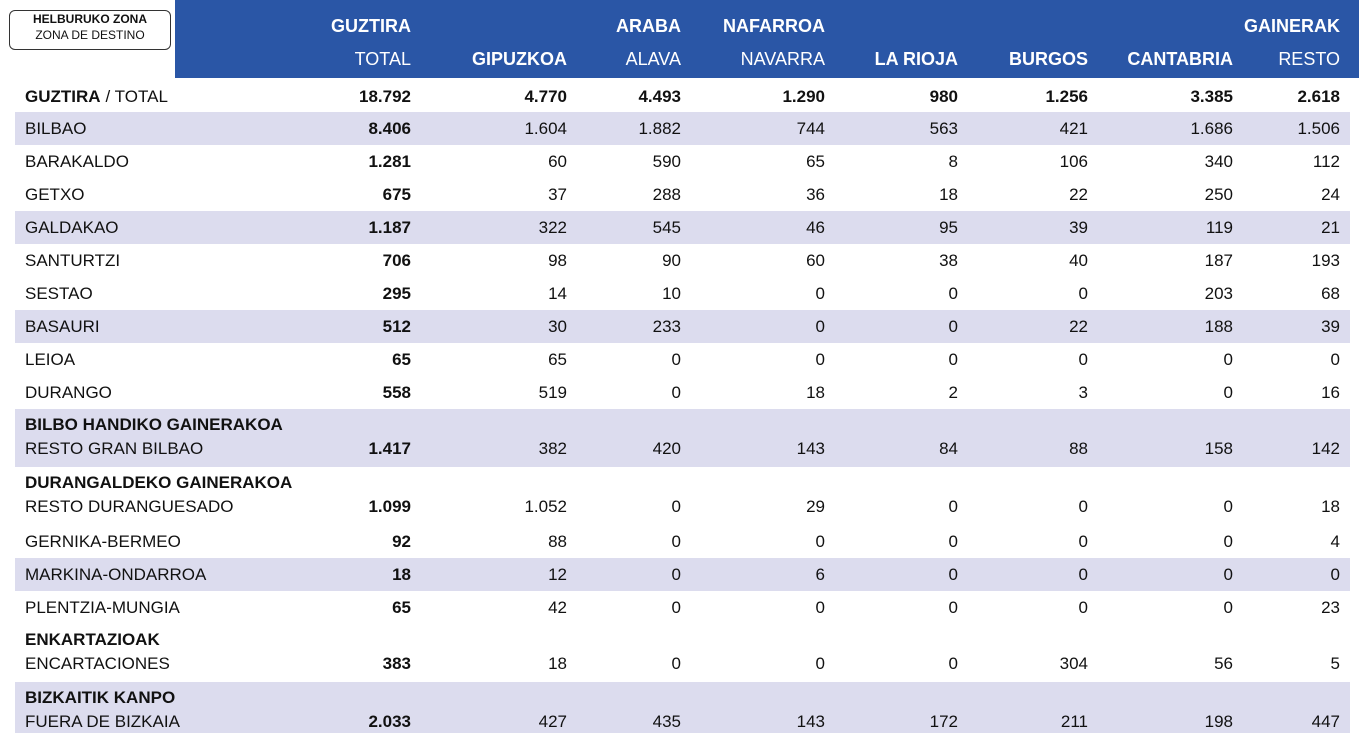 The width and height of the screenshot is (1359, 733). I want to click on cell: 60, so click(557, 161).